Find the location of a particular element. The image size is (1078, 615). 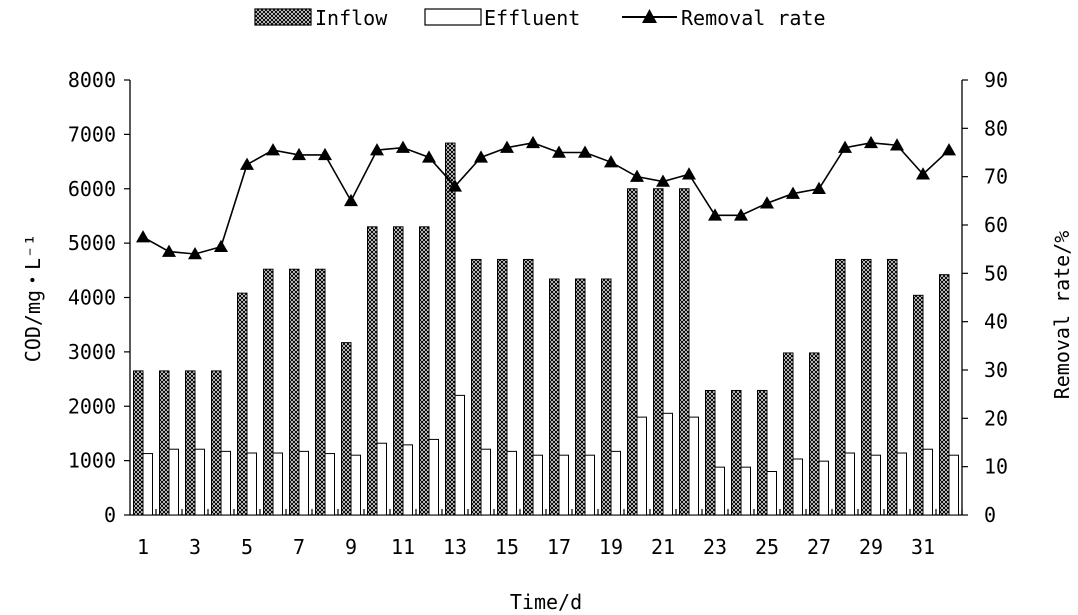

left-y-tick-label: 8000 is located at coordinates (92, 80).